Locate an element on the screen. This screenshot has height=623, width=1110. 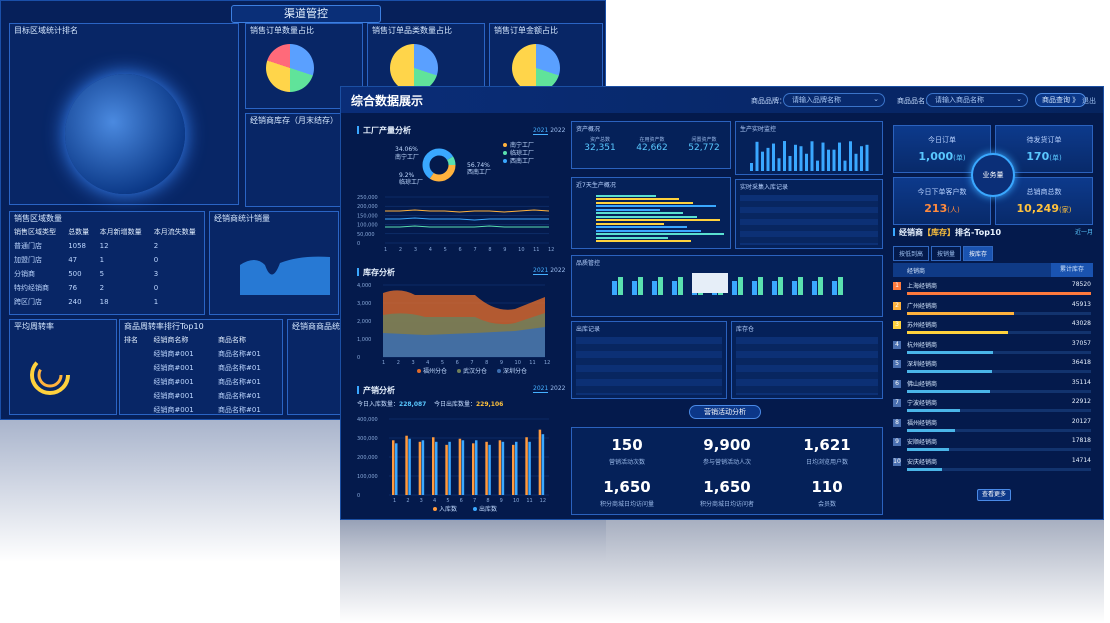
y-tick-label: 200,000 is located at coordinates (367, 207).